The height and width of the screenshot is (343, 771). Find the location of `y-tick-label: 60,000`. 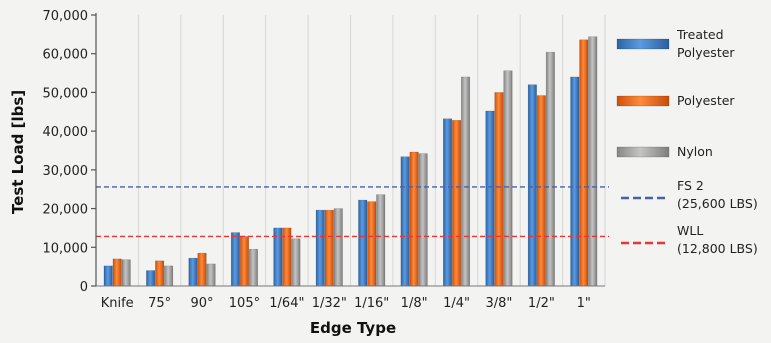

y-tick-label: 60,000 is located at coordinates (66, 55).